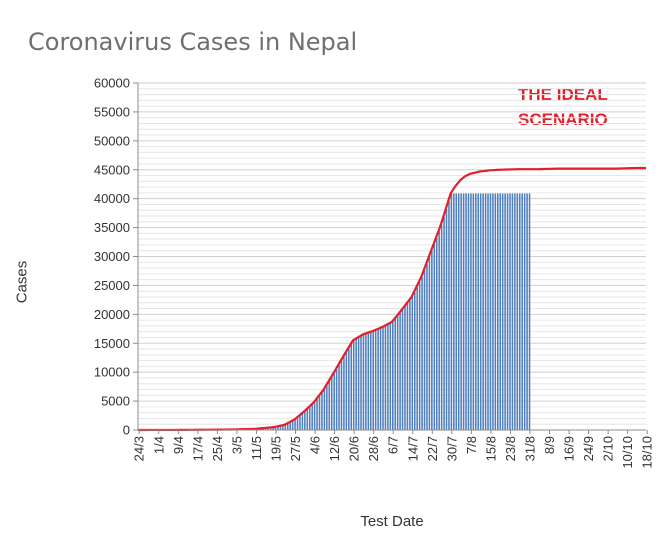  What do you see at coordinates (627, 452) in the screenshot?
I see `x-tick-label: 10/10` at bounding box center [627, 452].